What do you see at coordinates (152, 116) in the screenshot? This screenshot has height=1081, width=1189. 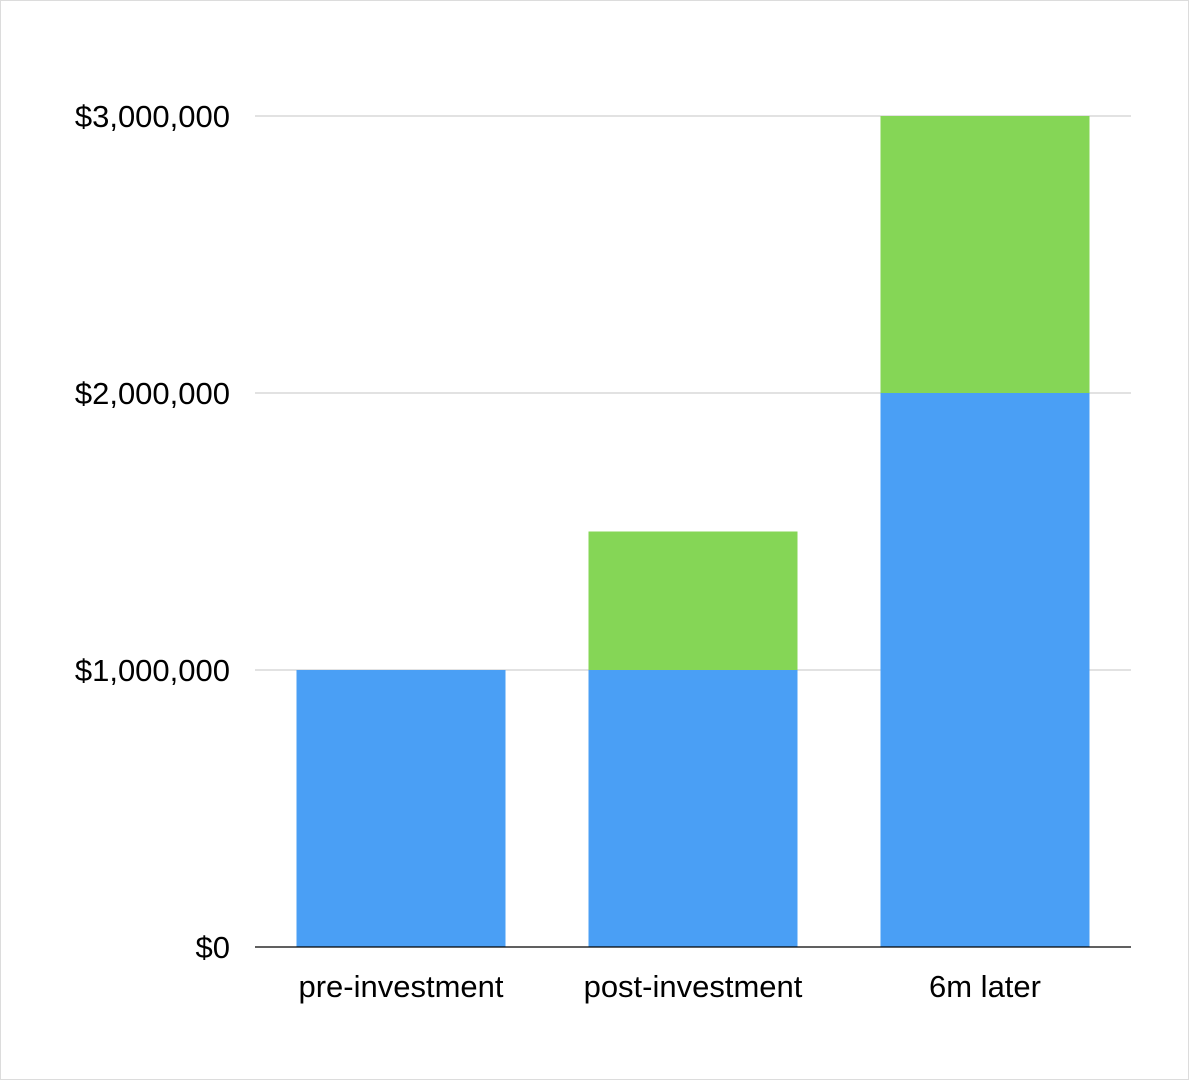 I see `y-tick-label: $3,000,000` at bounding box center [152, 116].